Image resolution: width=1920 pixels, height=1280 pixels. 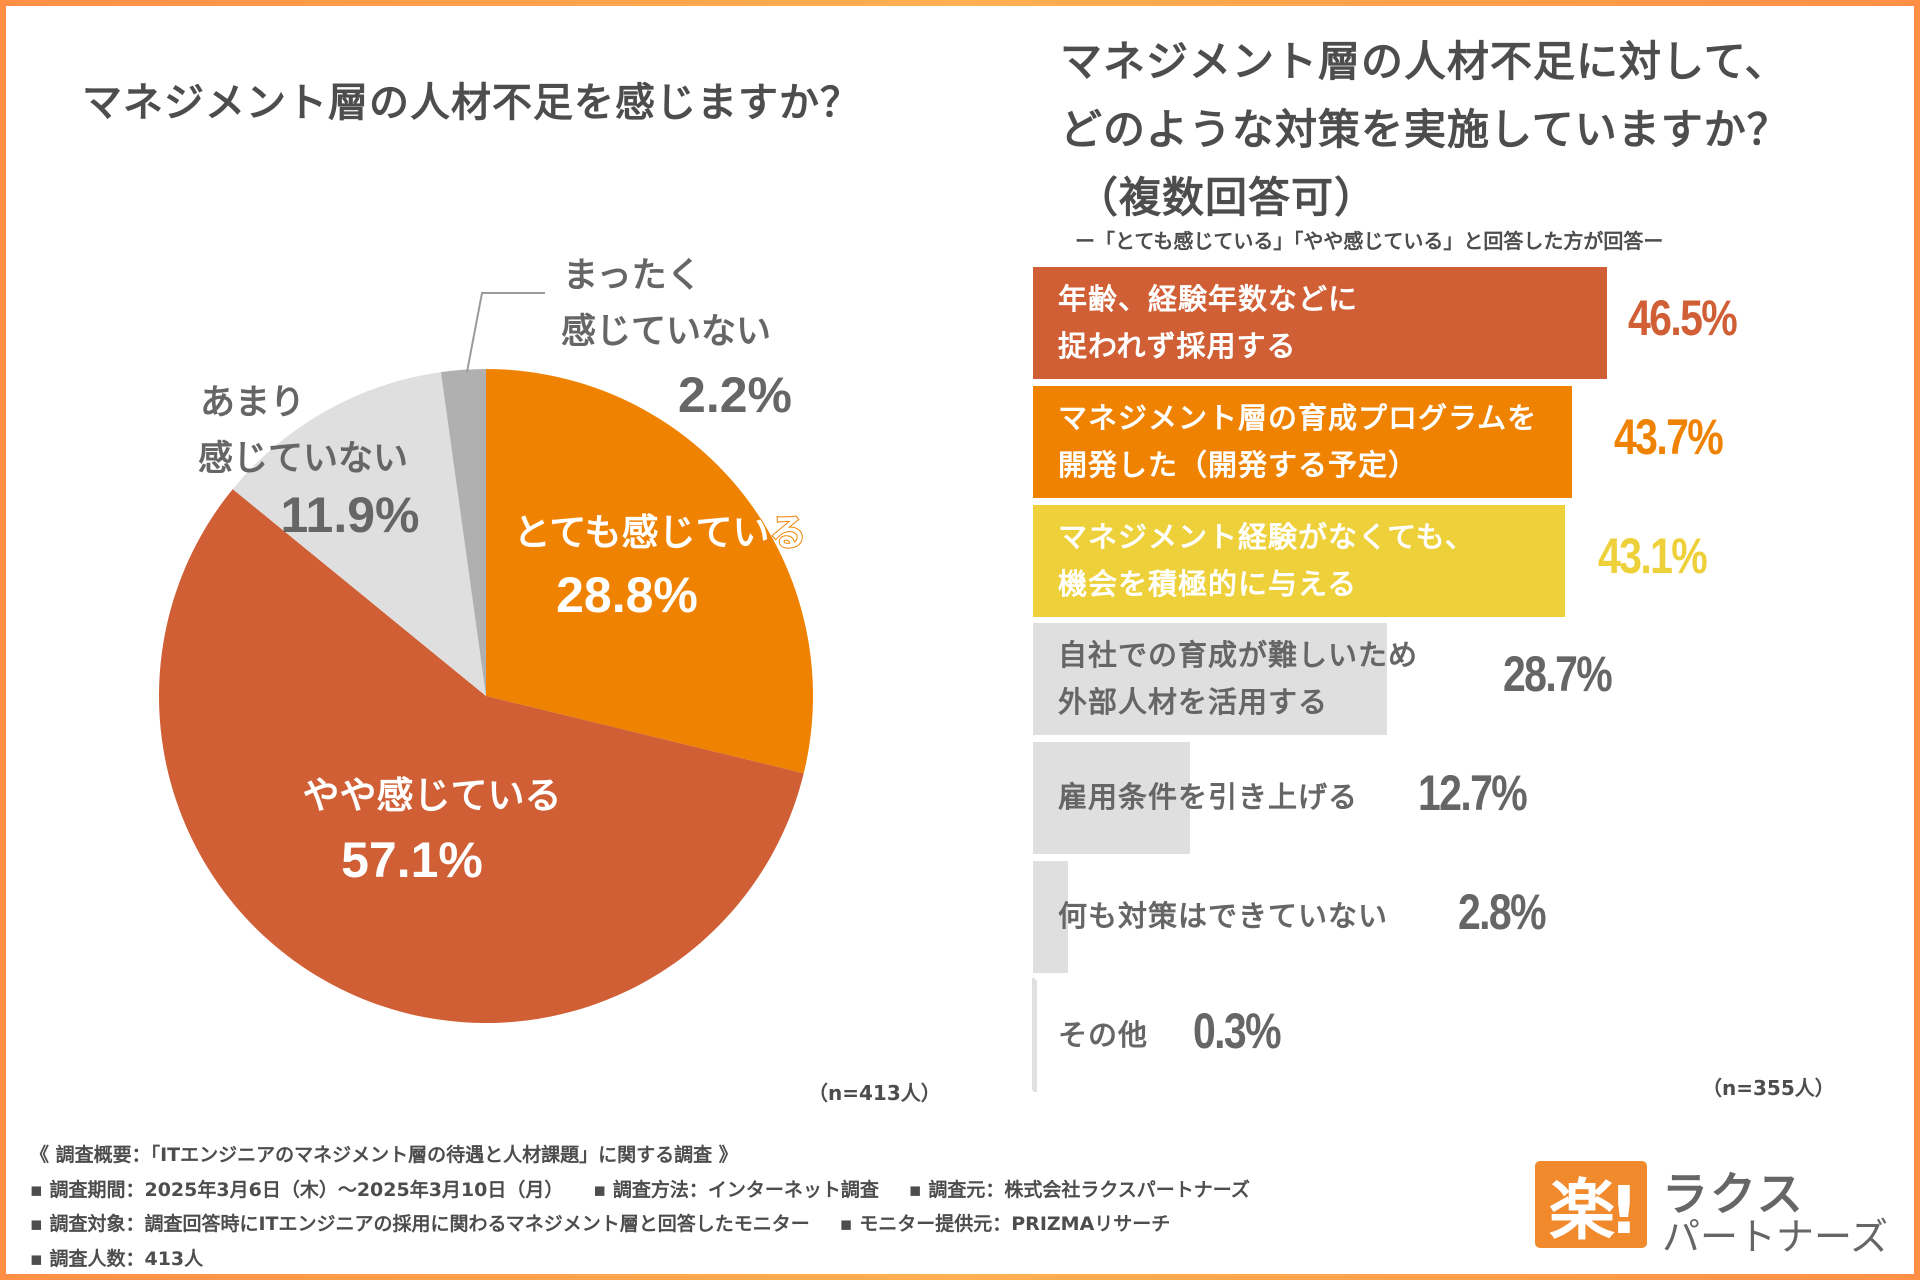 I want to click on bar-label-7: その他, so click(x=1103, y=1035).